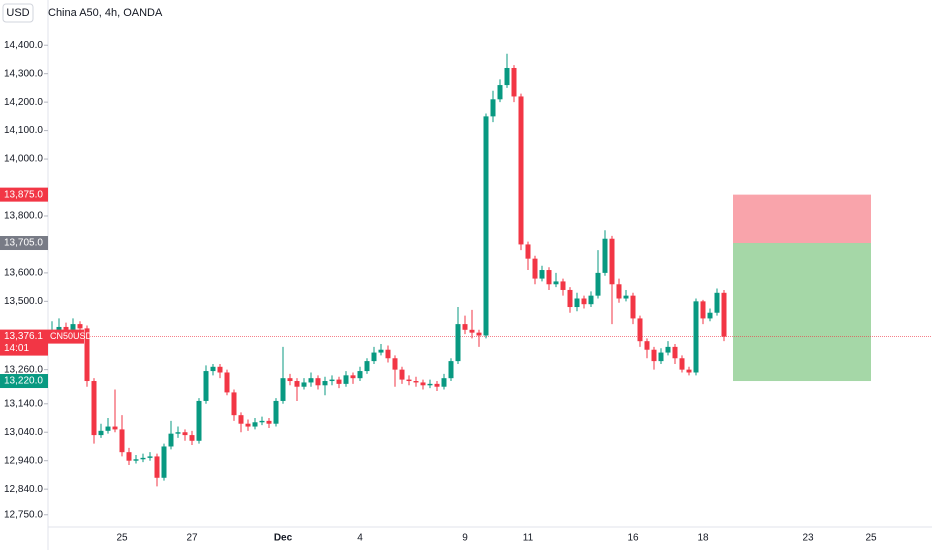 This screenshot has height=550, width=932. What do you see at coordinates (23, 460) in the screenshot?
I see `y-tick-label: 12,940.0` at bounding box center [23, 460].